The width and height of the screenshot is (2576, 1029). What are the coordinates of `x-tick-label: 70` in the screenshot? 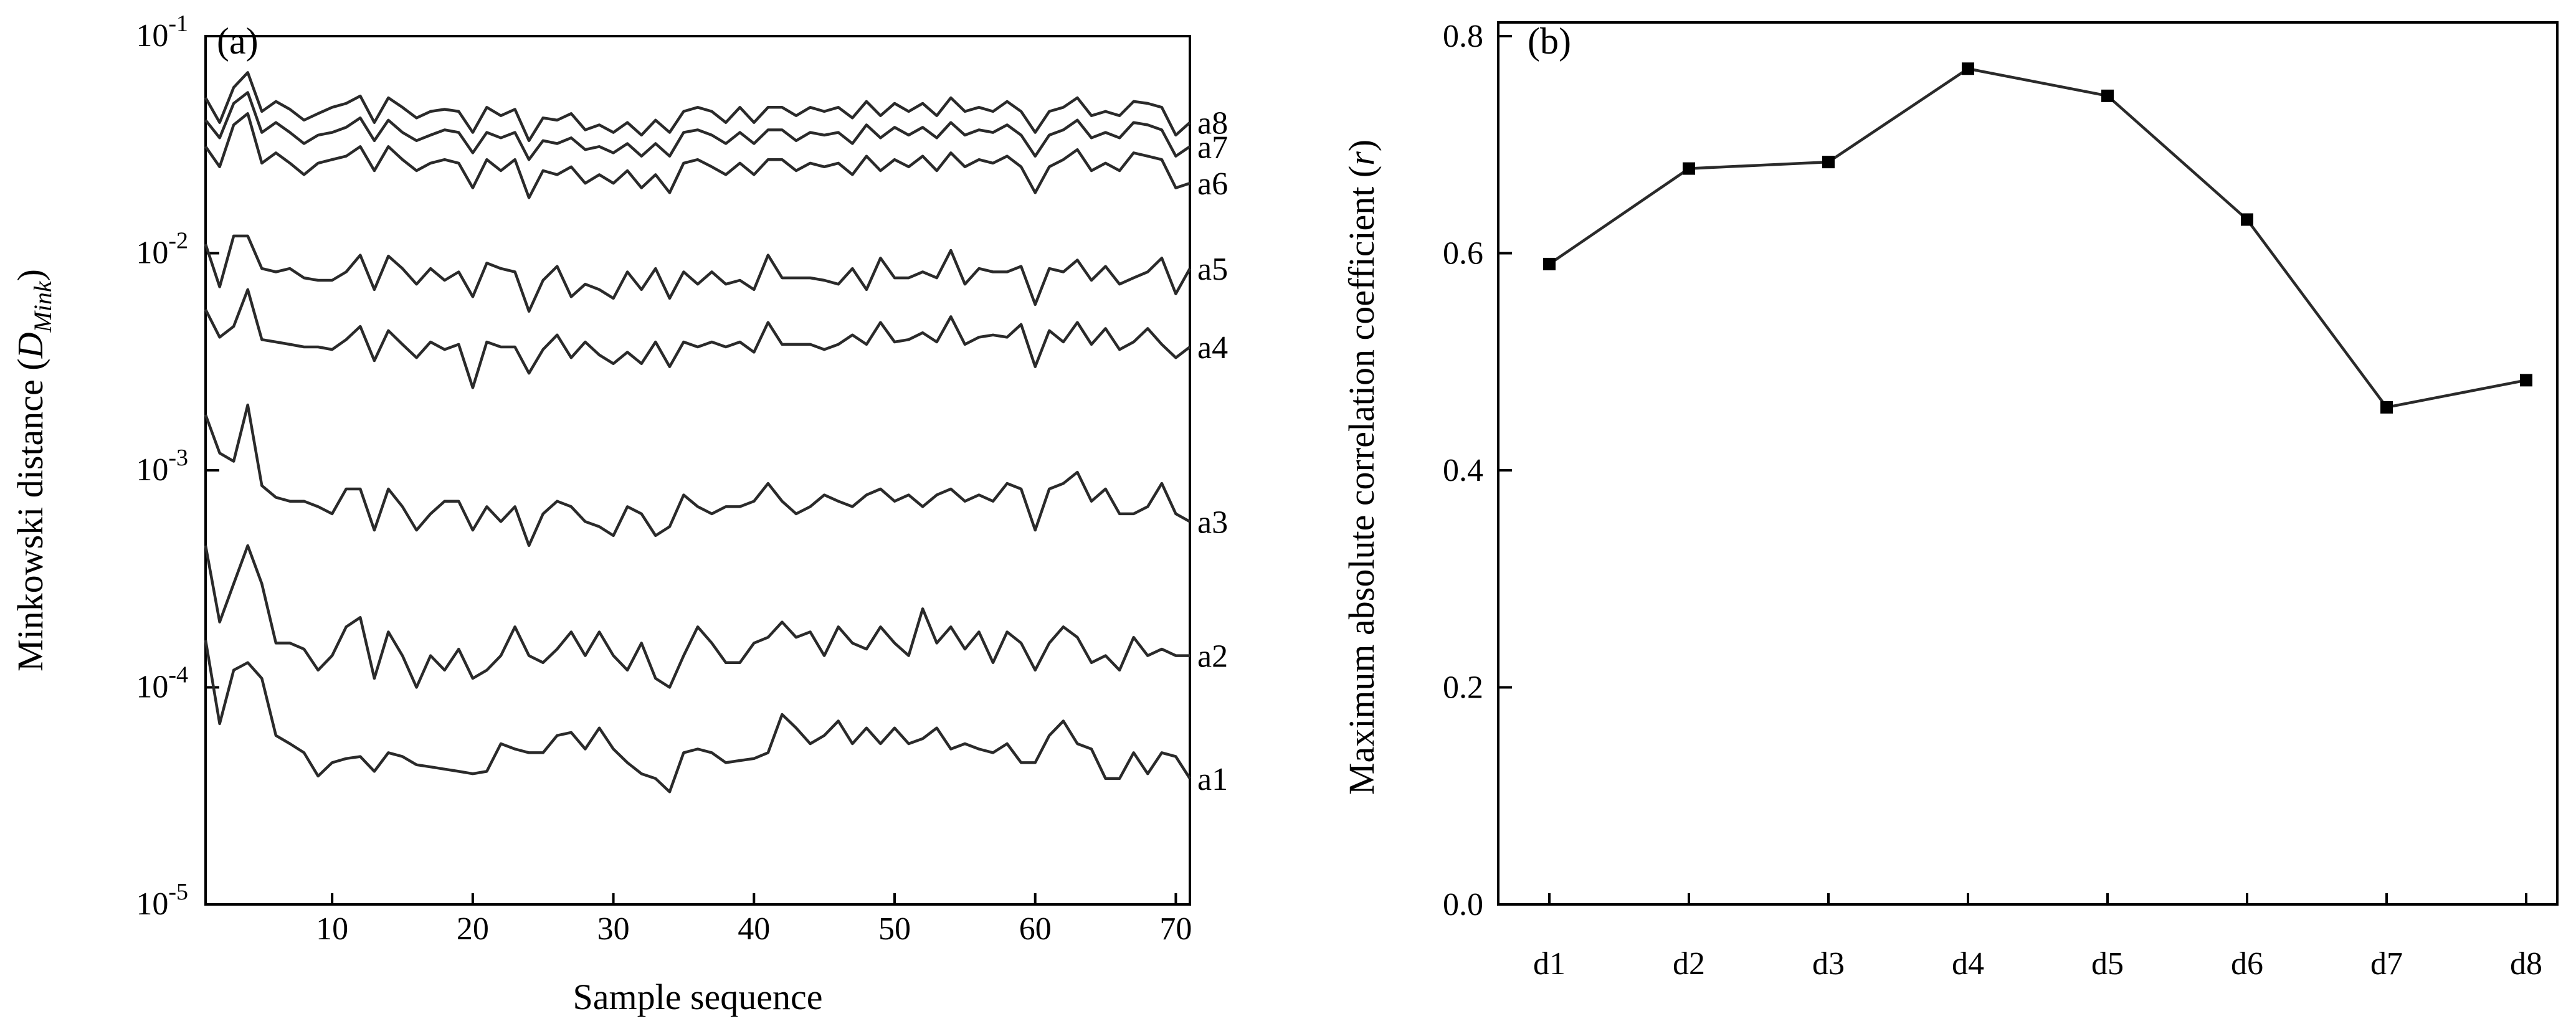 It's located at (1175, 929).